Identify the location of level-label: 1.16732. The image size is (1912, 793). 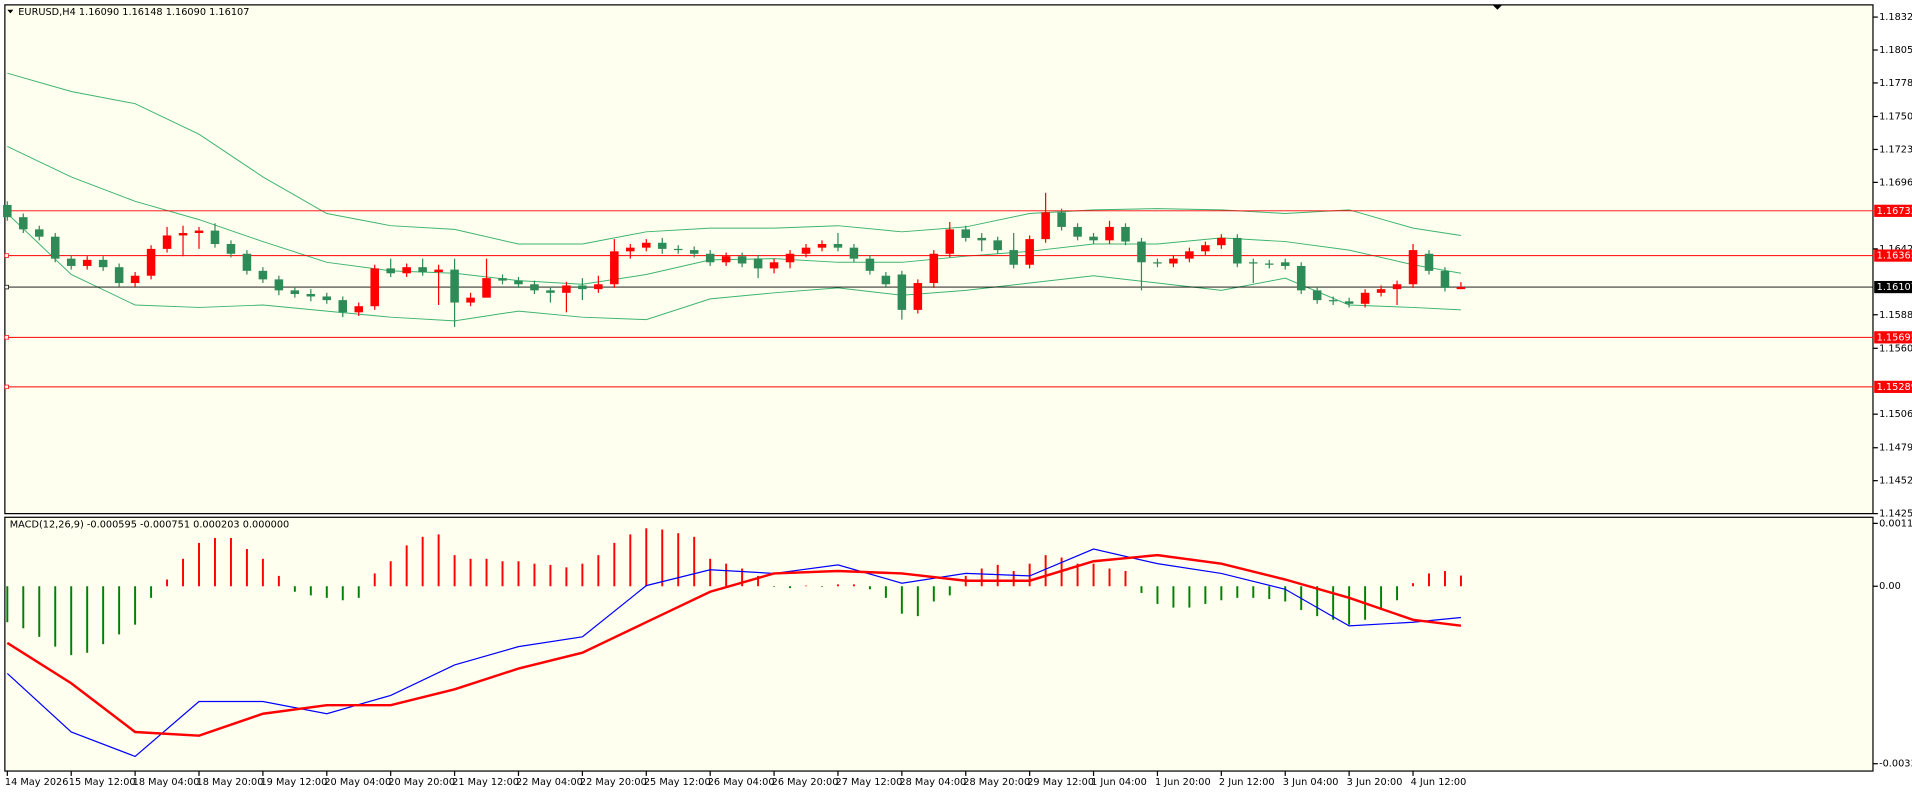
(1894, 211).